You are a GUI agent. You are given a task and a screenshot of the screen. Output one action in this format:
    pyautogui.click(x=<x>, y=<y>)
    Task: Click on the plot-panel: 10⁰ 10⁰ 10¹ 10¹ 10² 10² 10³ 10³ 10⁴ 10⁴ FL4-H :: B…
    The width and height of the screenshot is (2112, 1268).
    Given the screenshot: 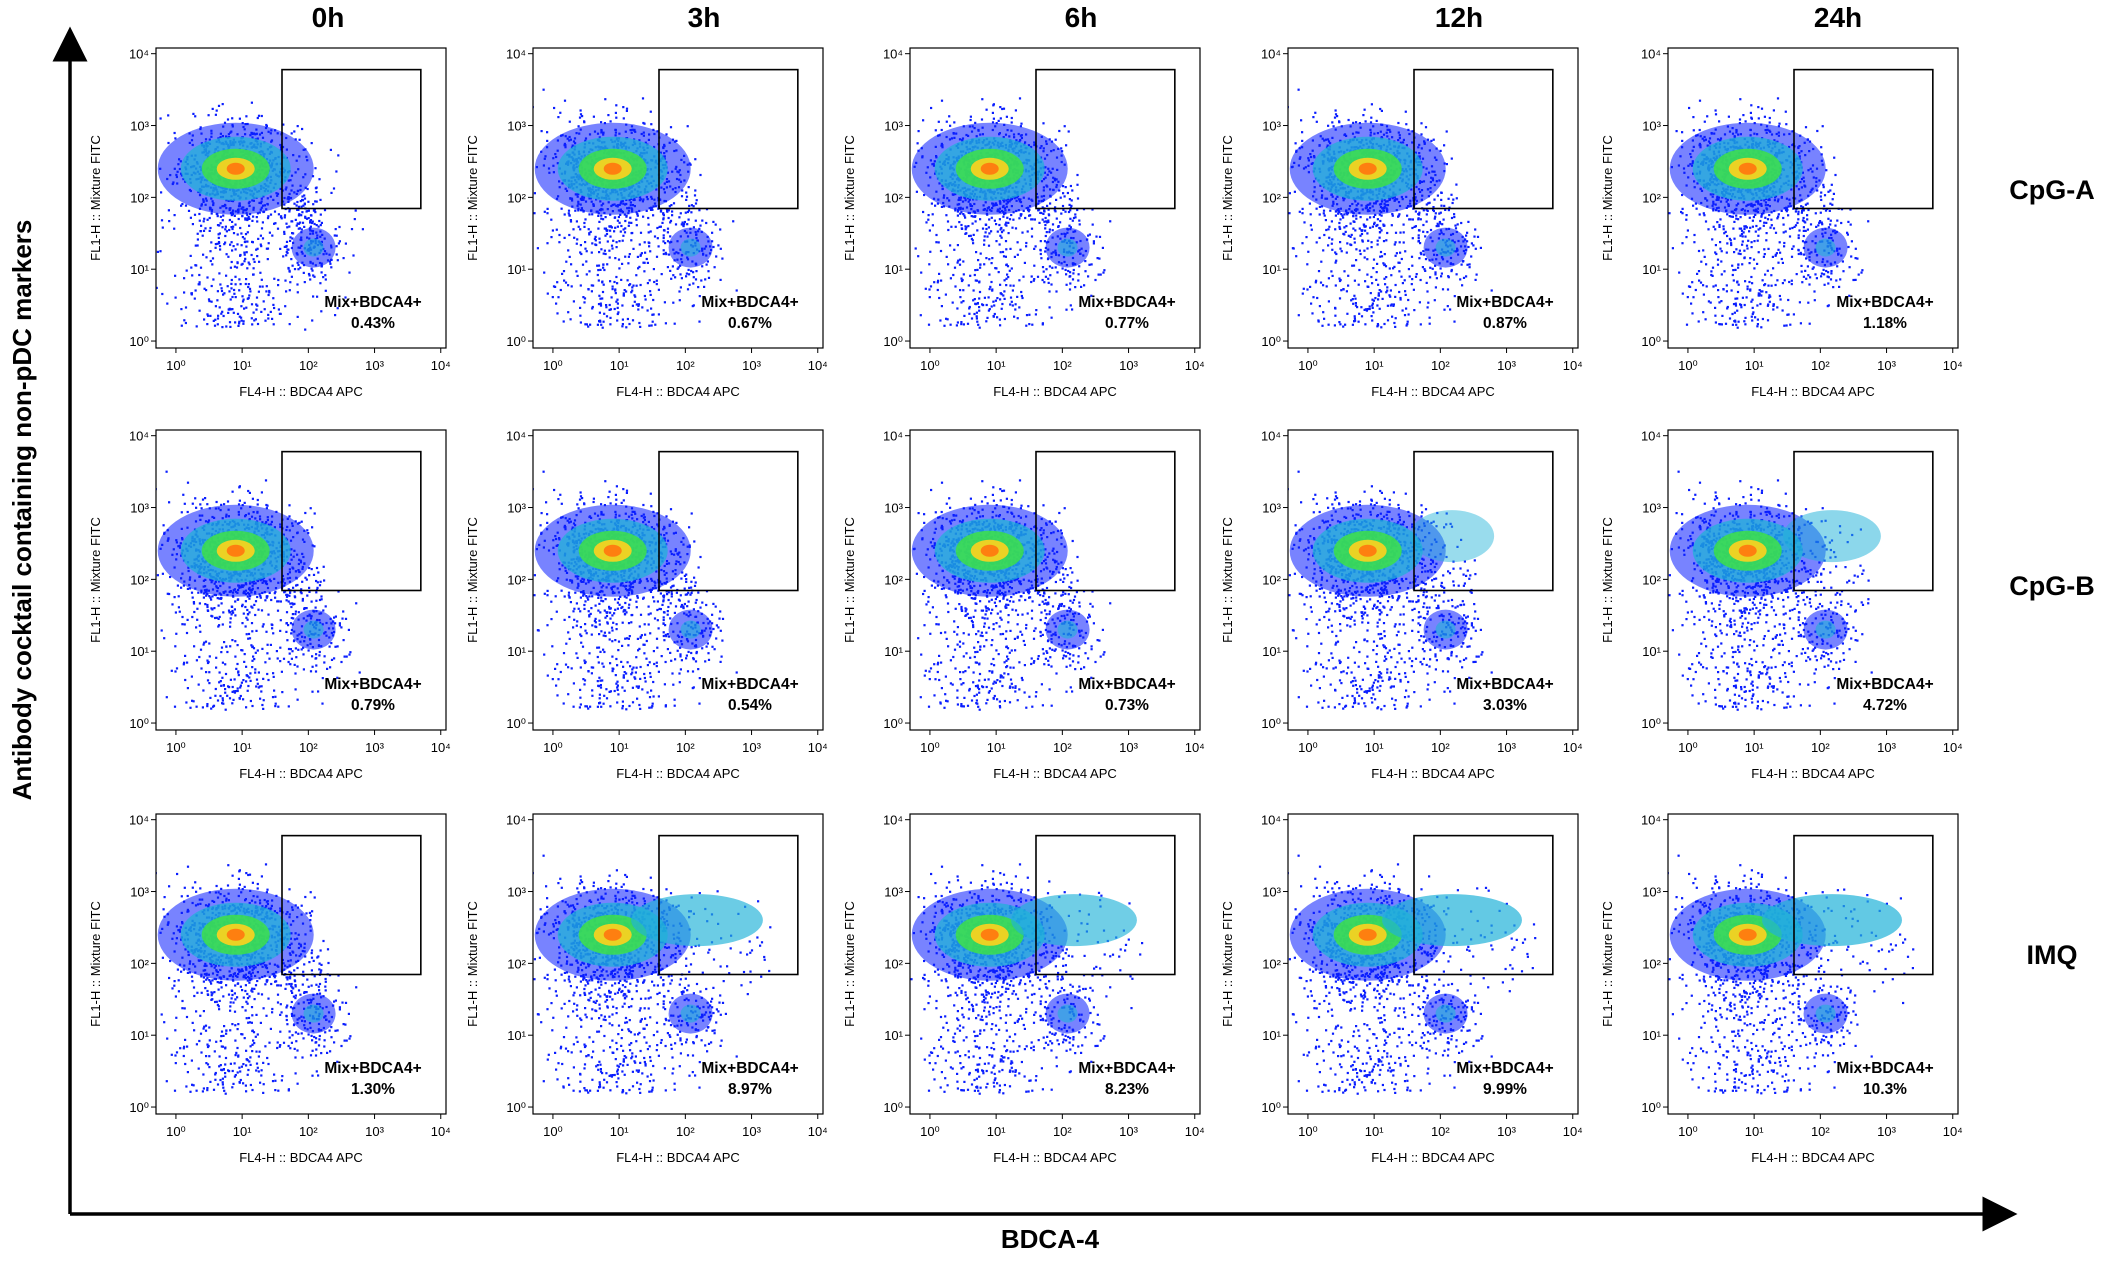 What is the action you would take?
    pyautogui.click(x=1022, y=225)
    